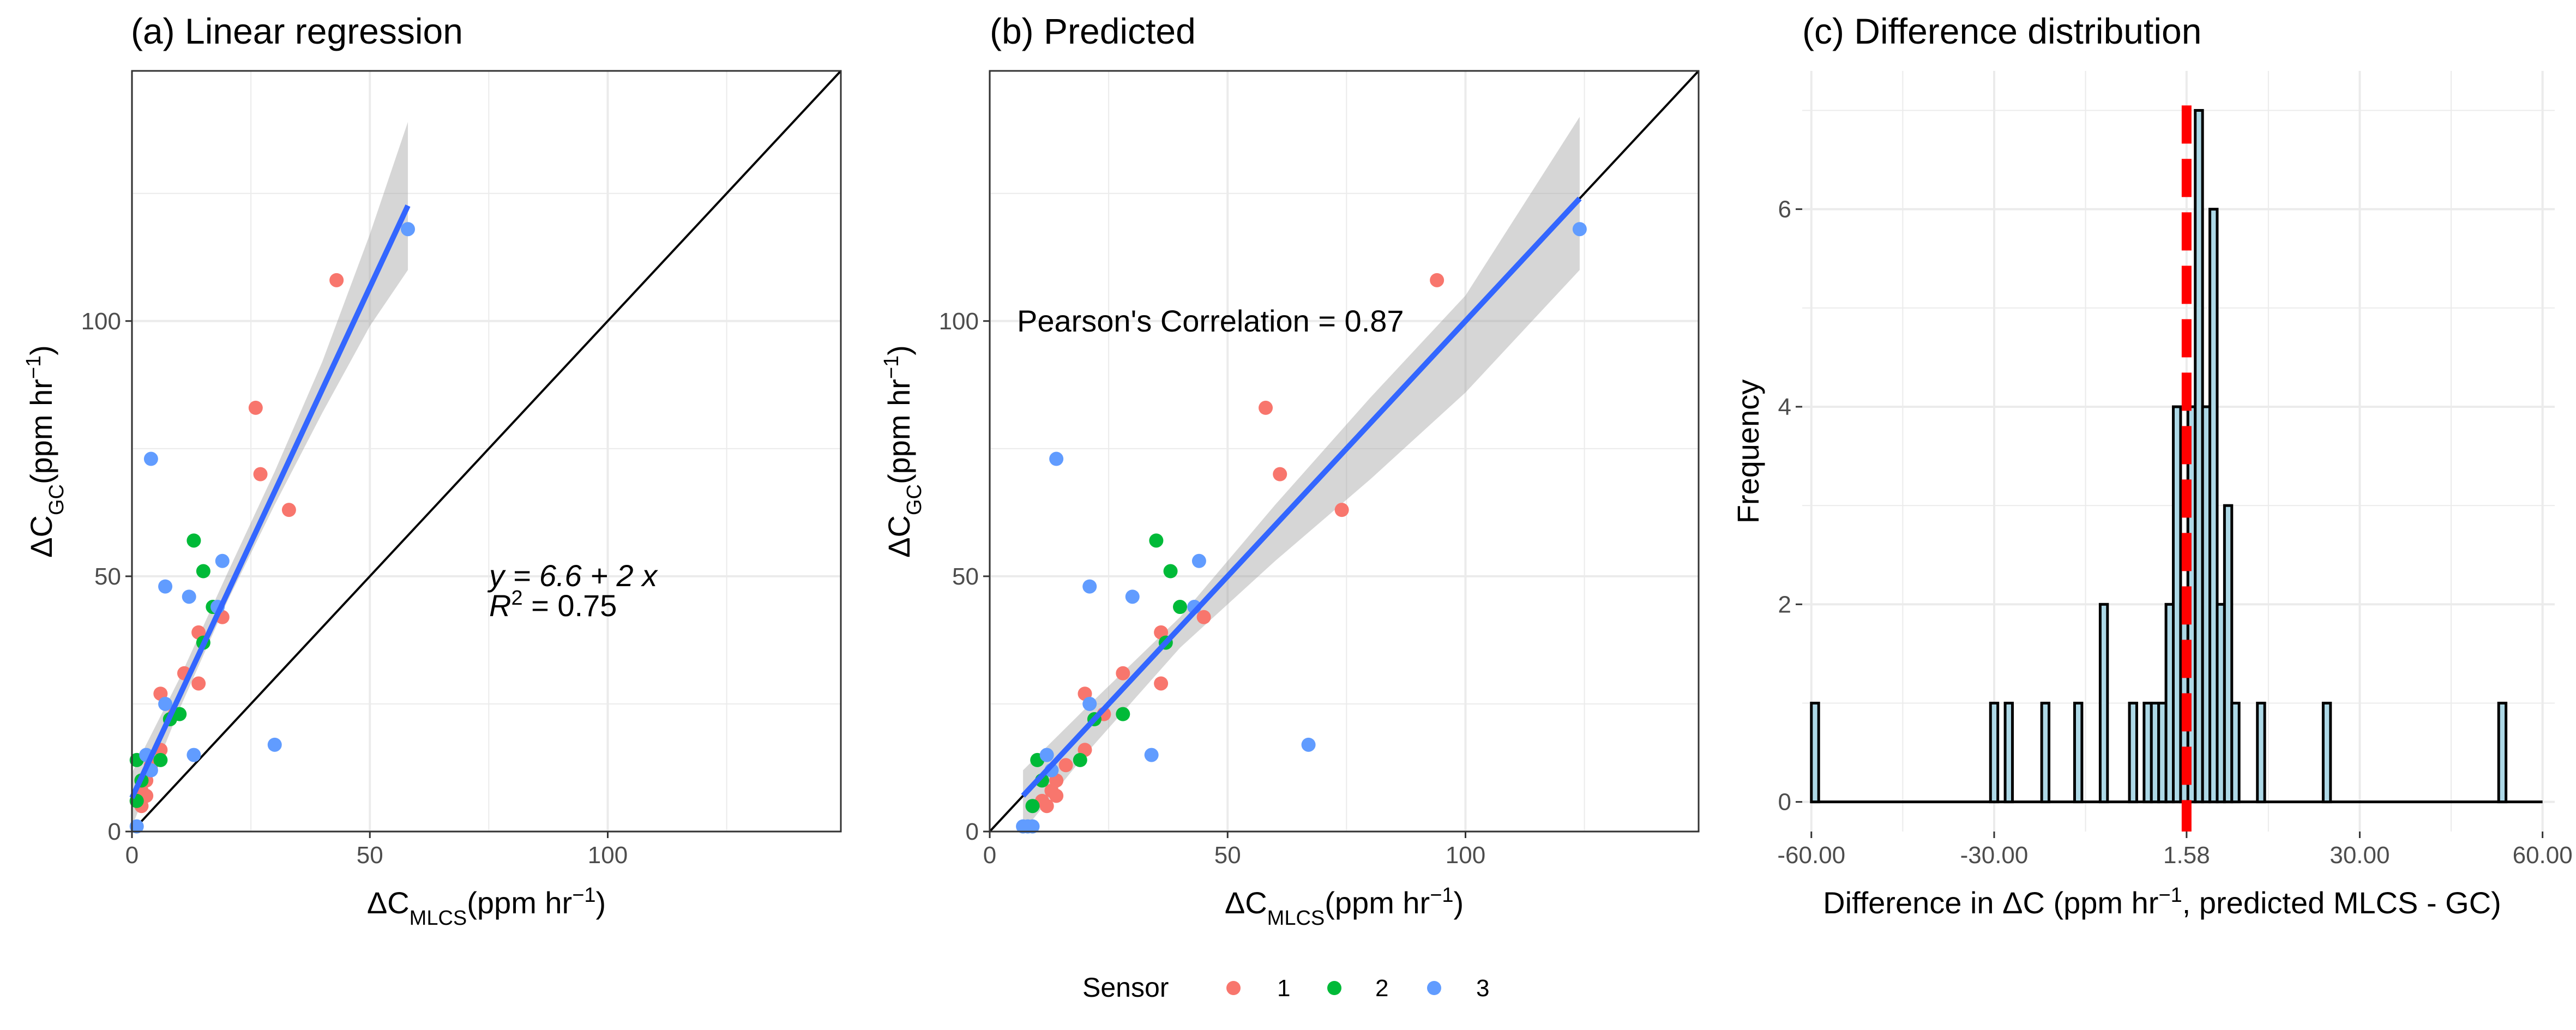 Image resolution: width=2576 pixels, height=1030 pixels. Describe the element at coordinates (1784, 604) in the screenshot. I see `c-y-tick-label: 2` at that location.